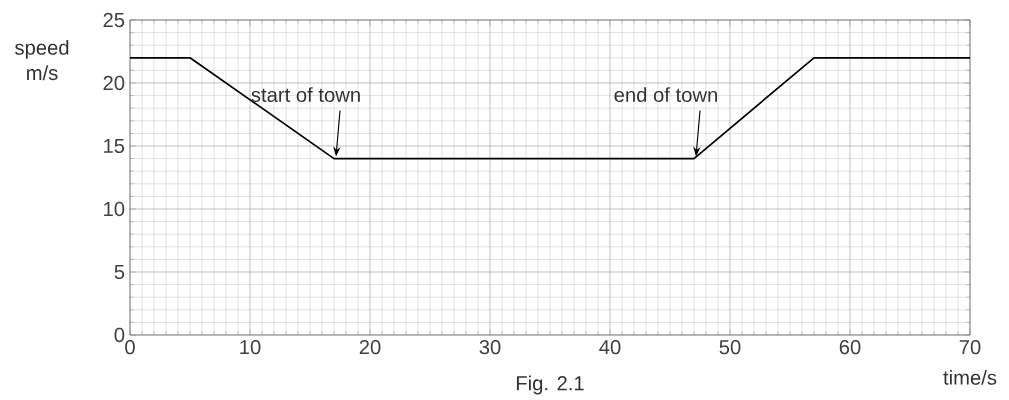 This screenshot has width=1009, height=400. I want to click on x-axis-title: time/s, so click(970, 377).